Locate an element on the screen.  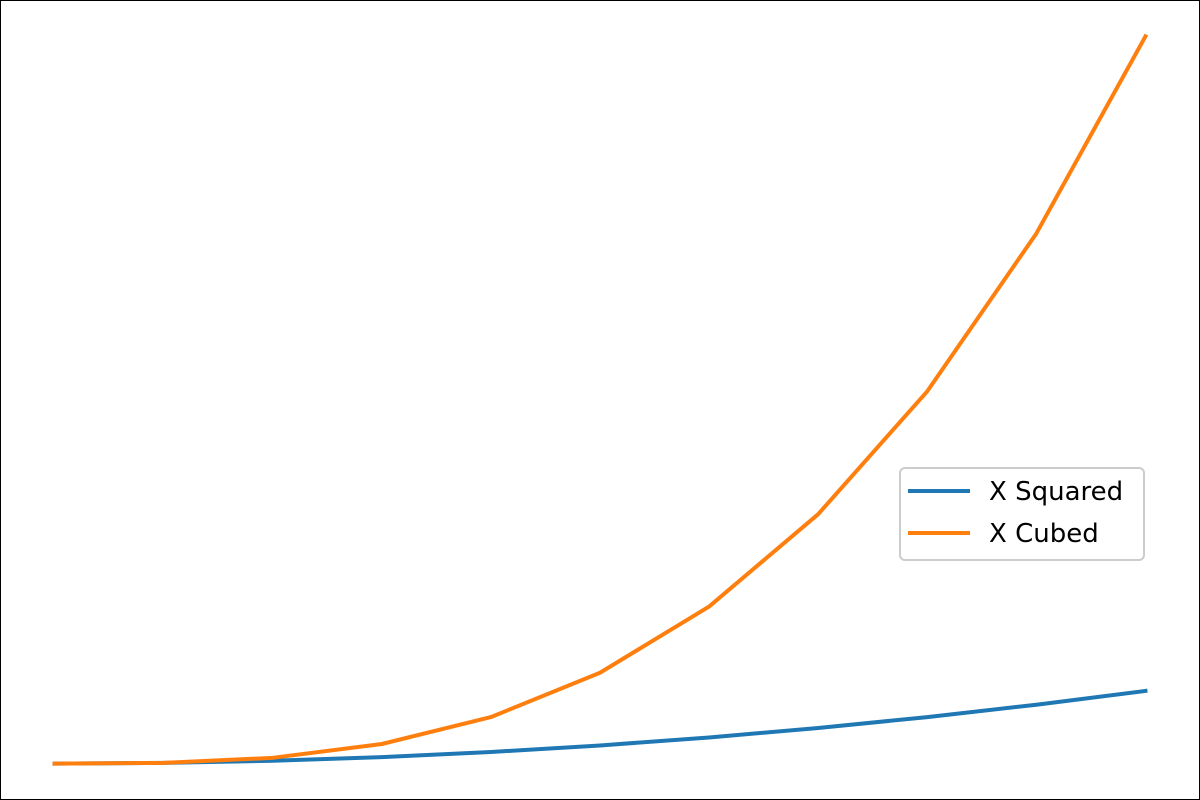
legend-label-x-squared: X Squared is located at coordinates (1056, 492).